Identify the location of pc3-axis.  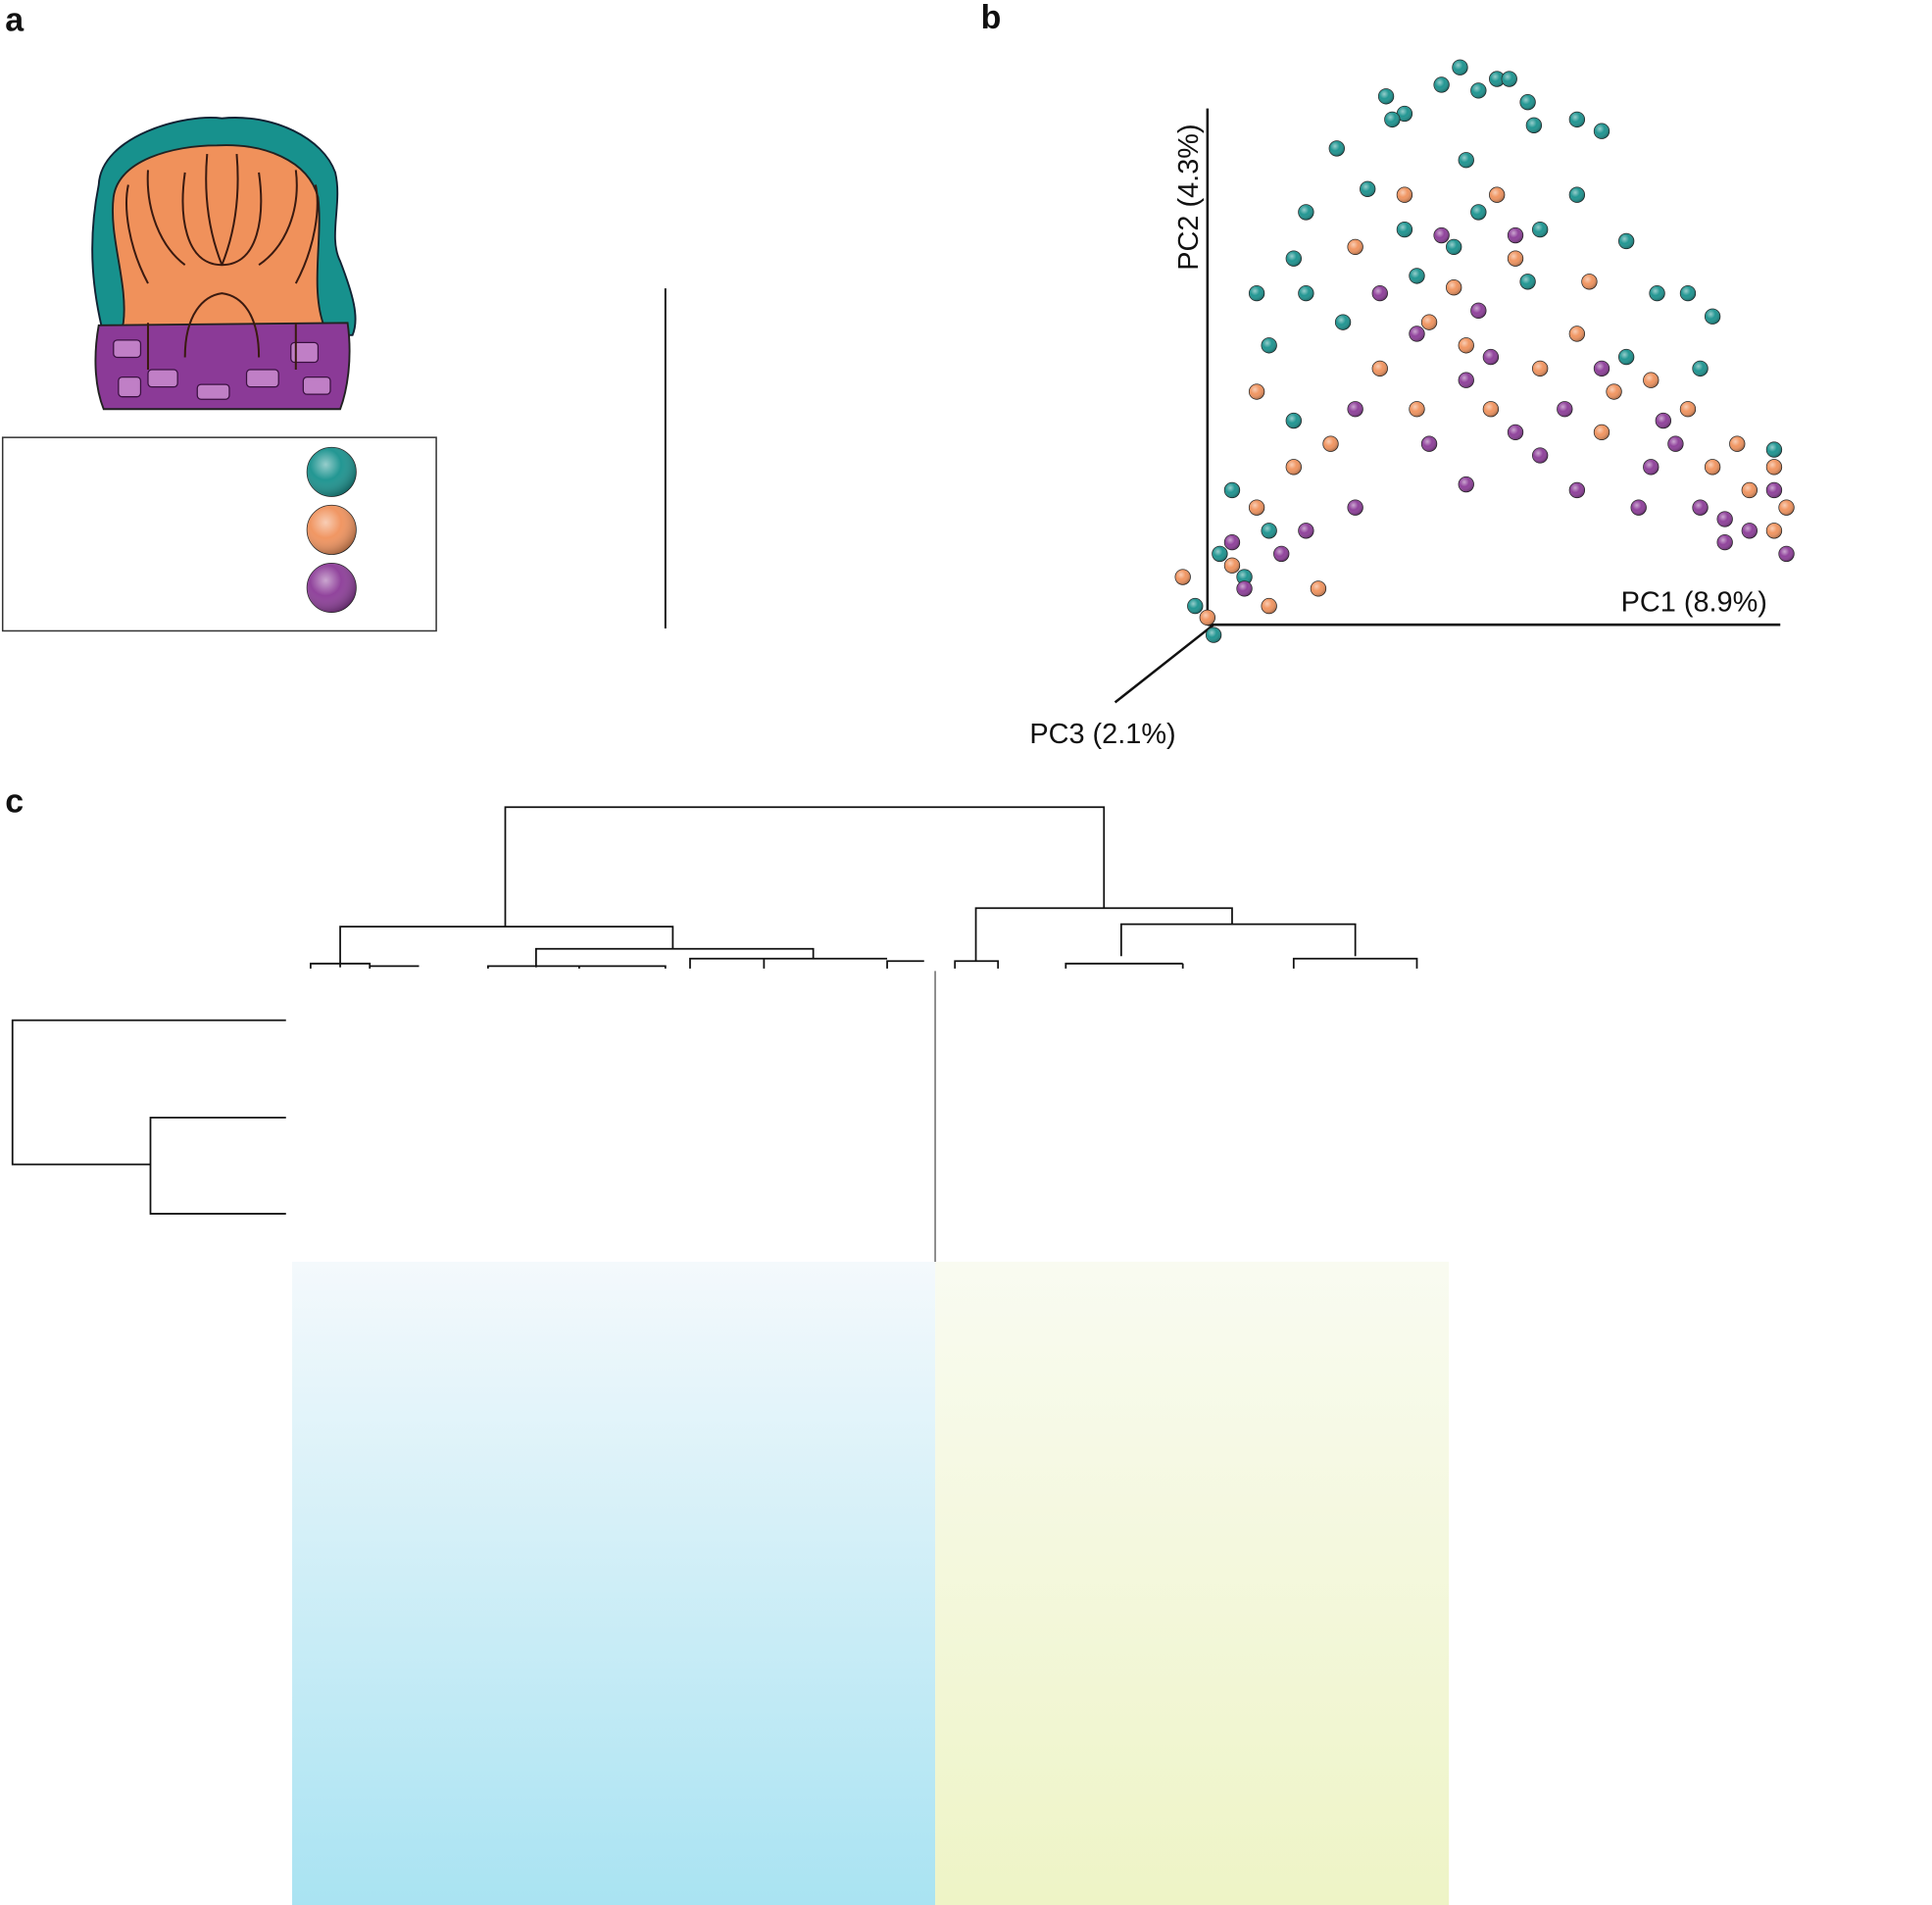
(1164, 664).